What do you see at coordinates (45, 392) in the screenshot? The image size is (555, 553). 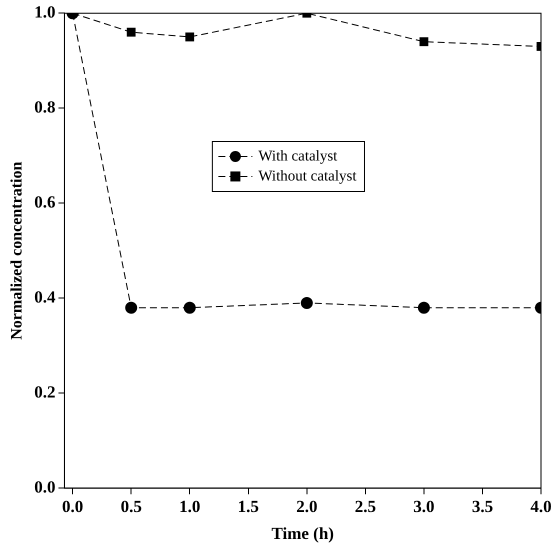 I see `y-tick-label: 0.2` at bounding box center [45, 392].